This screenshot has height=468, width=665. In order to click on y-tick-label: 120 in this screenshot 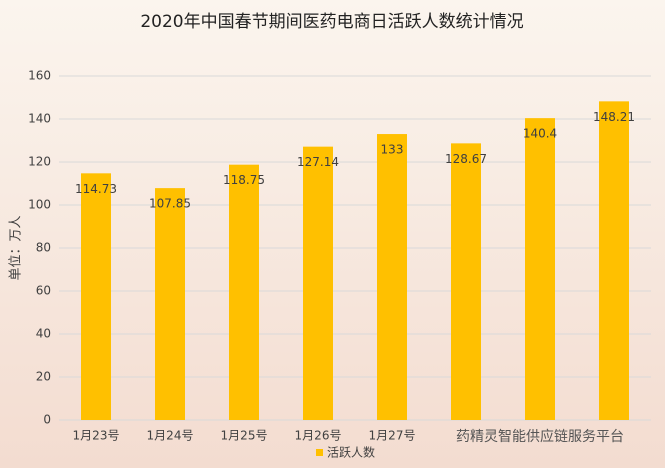, I will do `click(39, 162)`.